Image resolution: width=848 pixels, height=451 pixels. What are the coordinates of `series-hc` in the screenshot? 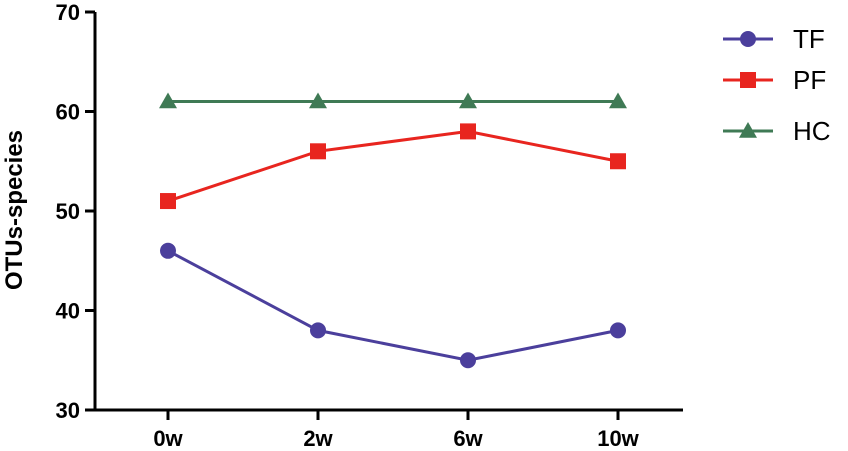 It's located at (393, 100).